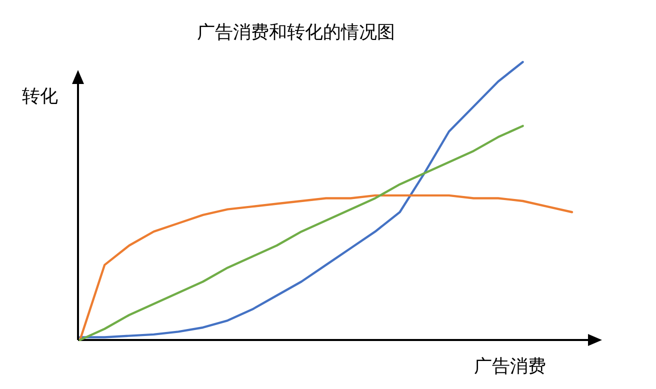  Describe the element at coordinates (40, 96) in the screenshot. I see `y-axis-title: 转化` at that location.